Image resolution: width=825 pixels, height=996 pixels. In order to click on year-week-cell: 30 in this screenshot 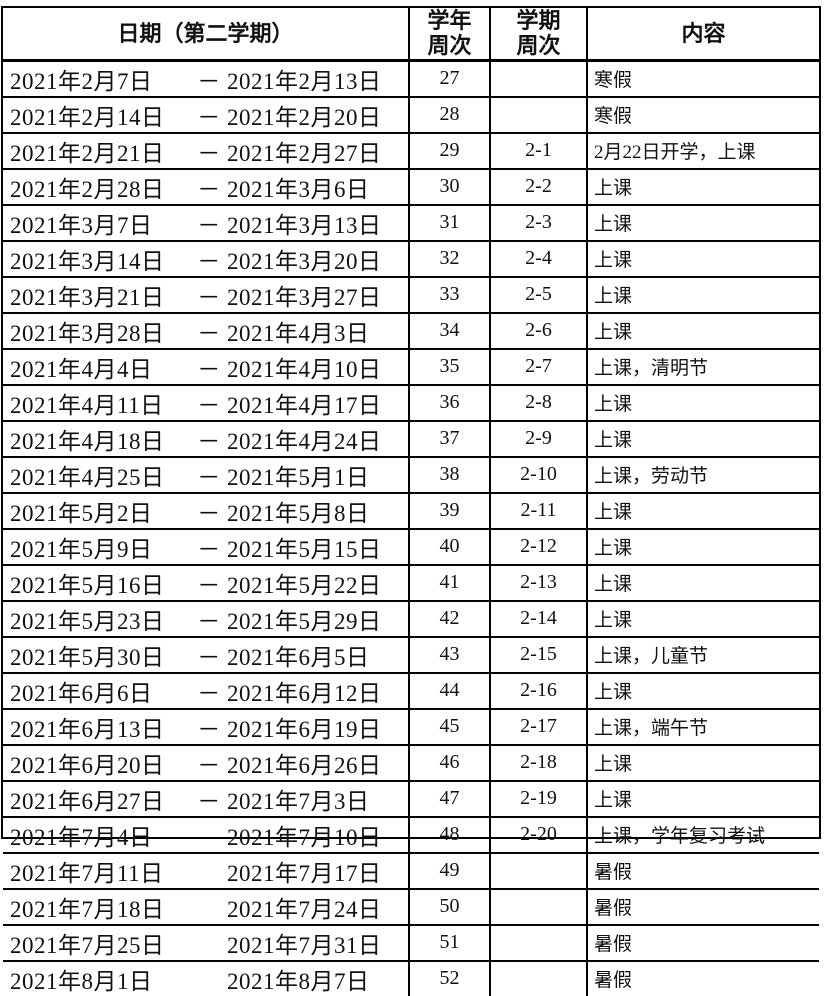, I will do `click(450, 186)`.